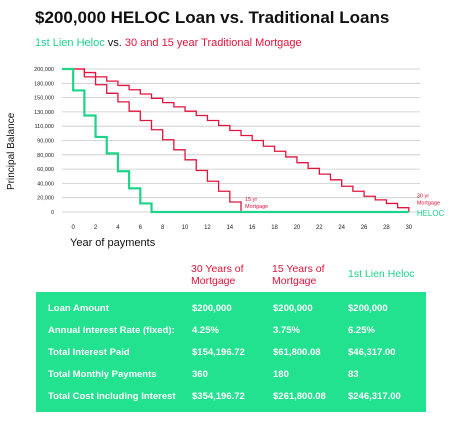 This screenshot has height=429, width=474. What do you see at coordinates (185, 228) in the screenshot?
I see `x-tick-label: 10` at bounding box center [185, 228].